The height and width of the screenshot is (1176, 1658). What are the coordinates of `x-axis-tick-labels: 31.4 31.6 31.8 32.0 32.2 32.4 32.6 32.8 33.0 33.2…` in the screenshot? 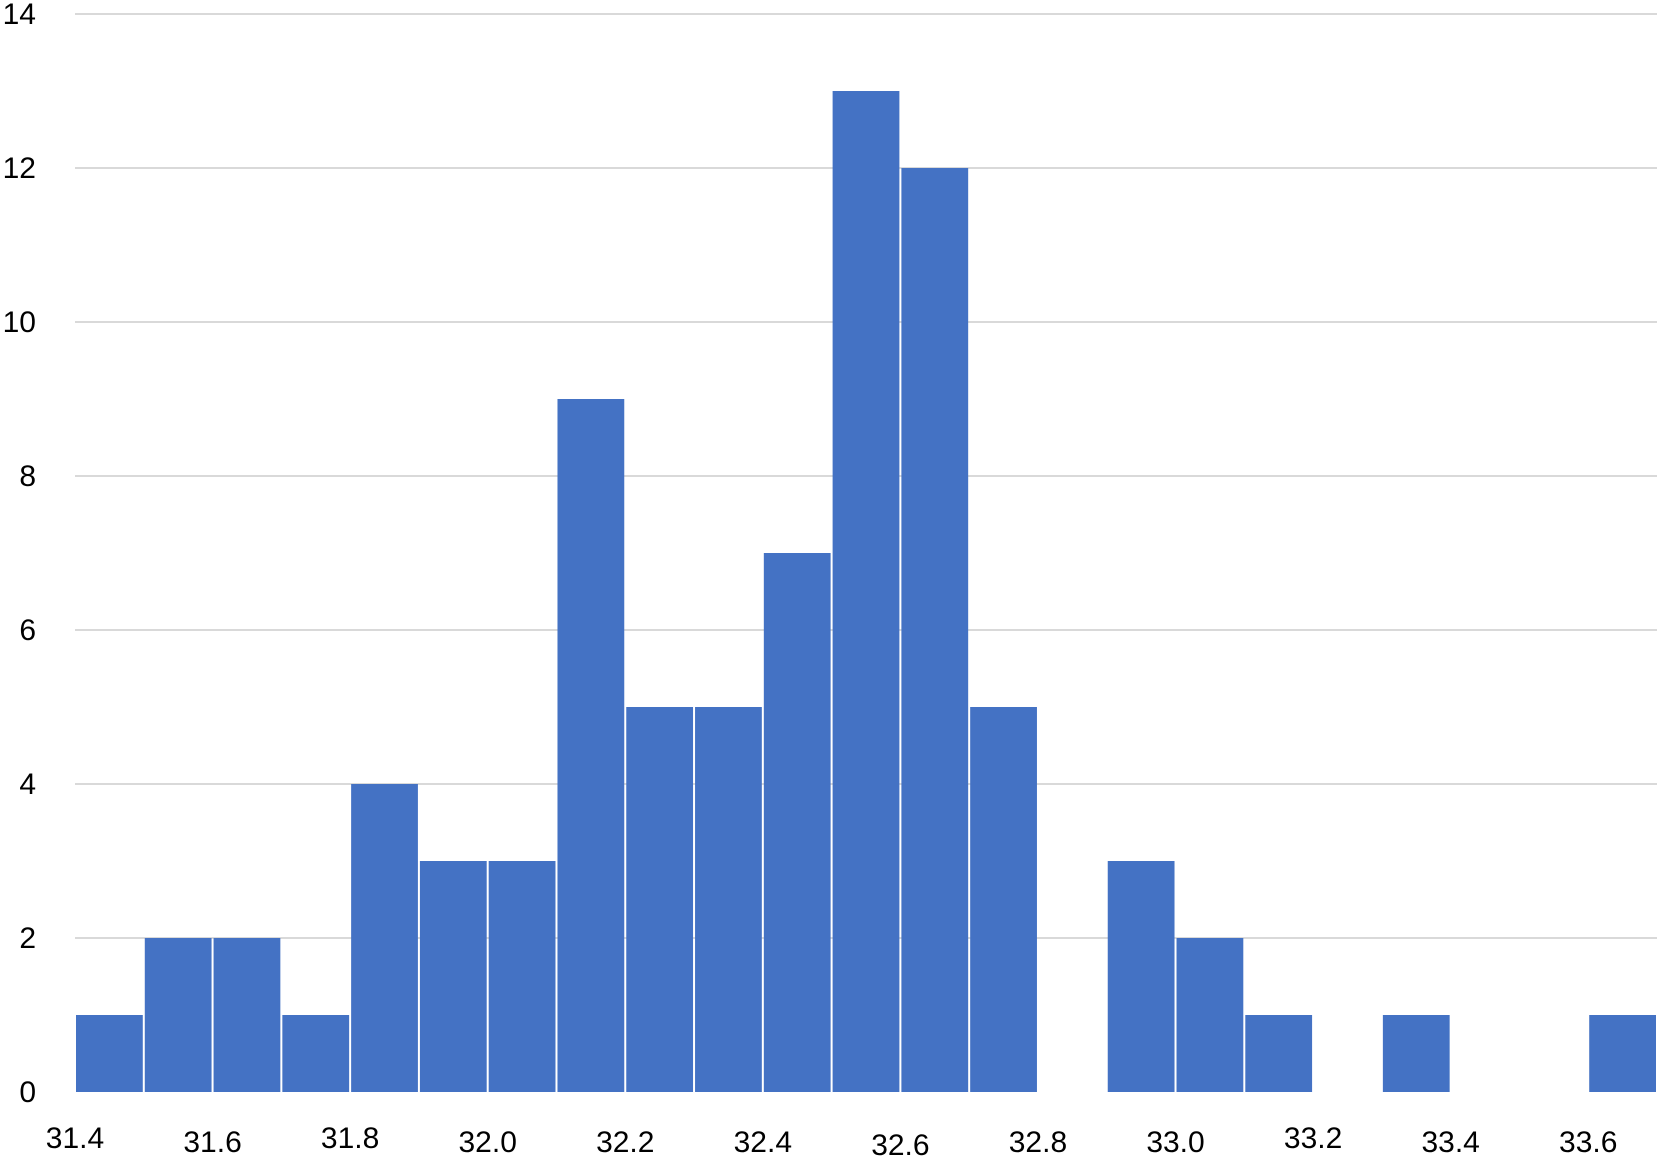 It's located at (832, 1142).